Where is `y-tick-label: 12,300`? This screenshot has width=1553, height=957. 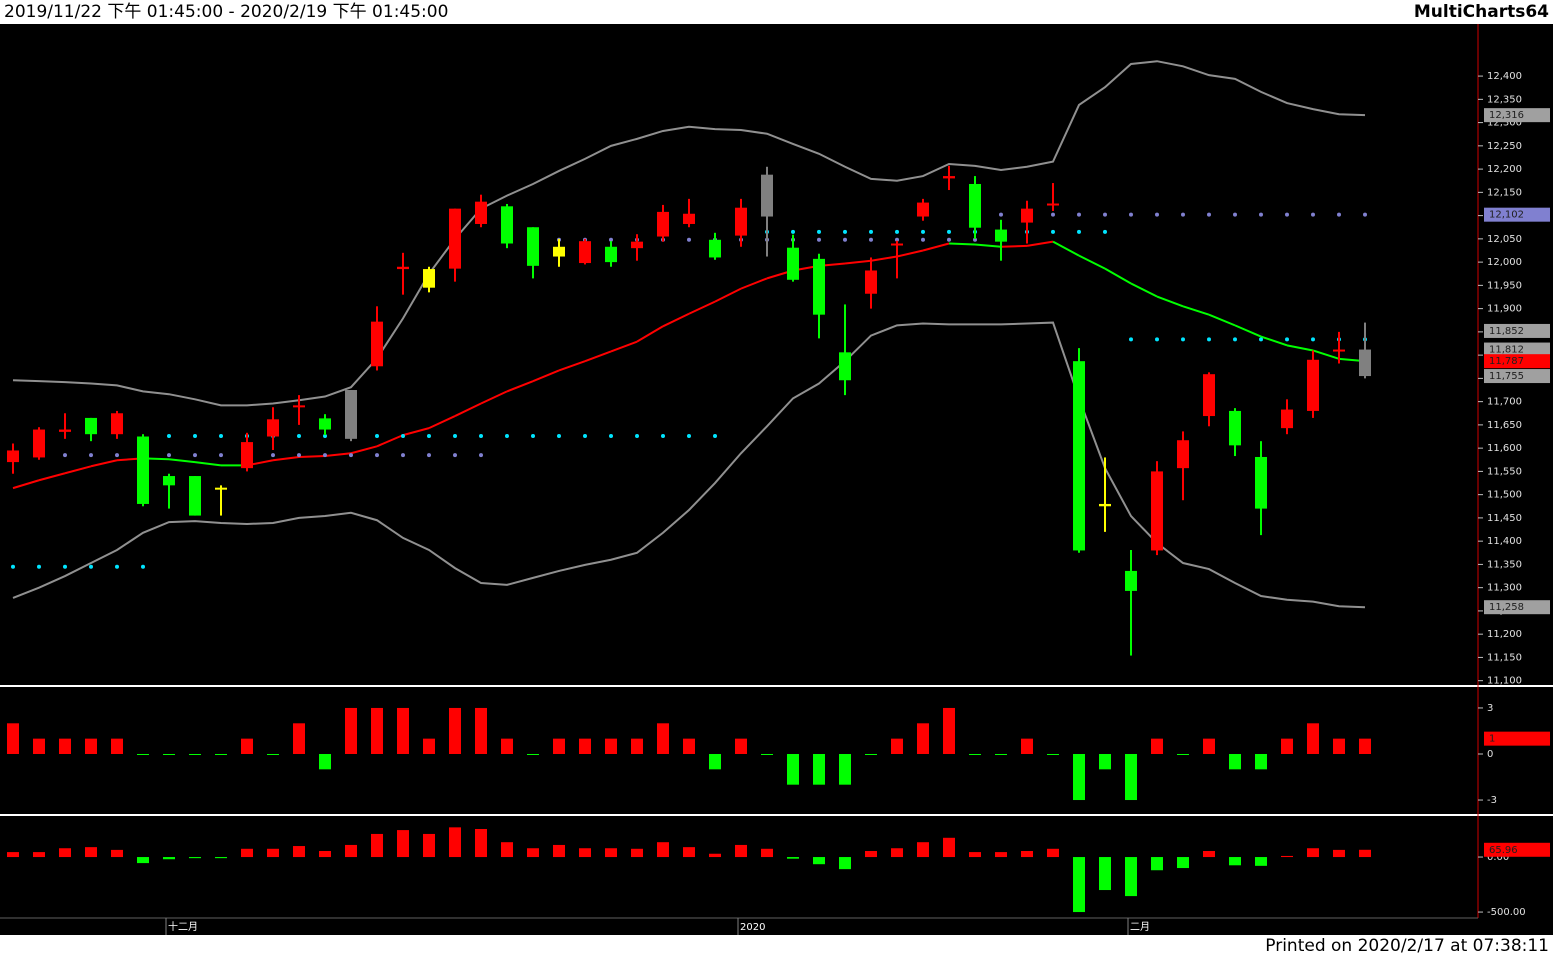 y-tick-label: 12,300 is located at coordinates (1504, 123).